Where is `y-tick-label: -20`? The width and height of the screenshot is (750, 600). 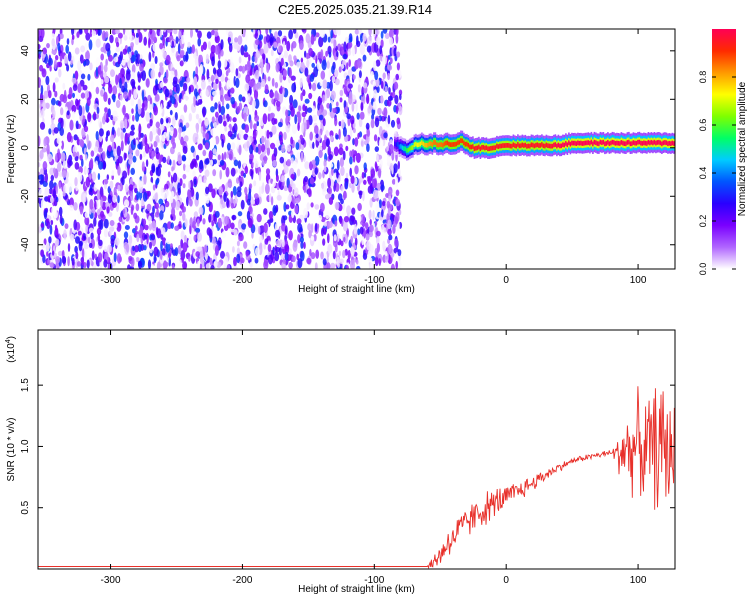
y-tick-label: -20 is located at coordinates (25, 196).